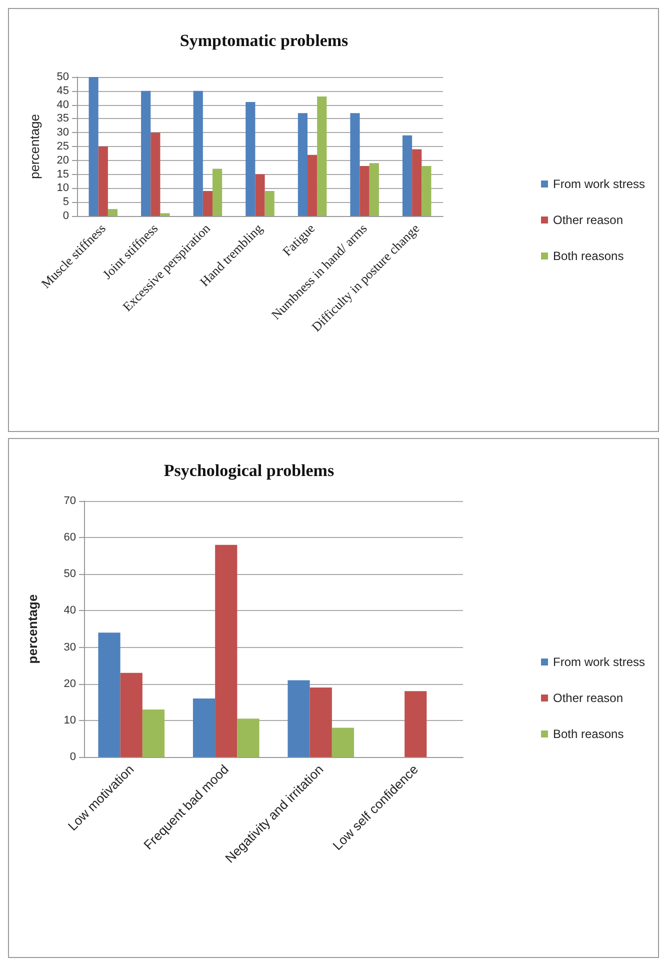 This screenshot has height=970, width=667. What do you see at coordinates (62, 90) in the screenshot?
I see `y-tick-label: 45` at bounding box center [62, 90].